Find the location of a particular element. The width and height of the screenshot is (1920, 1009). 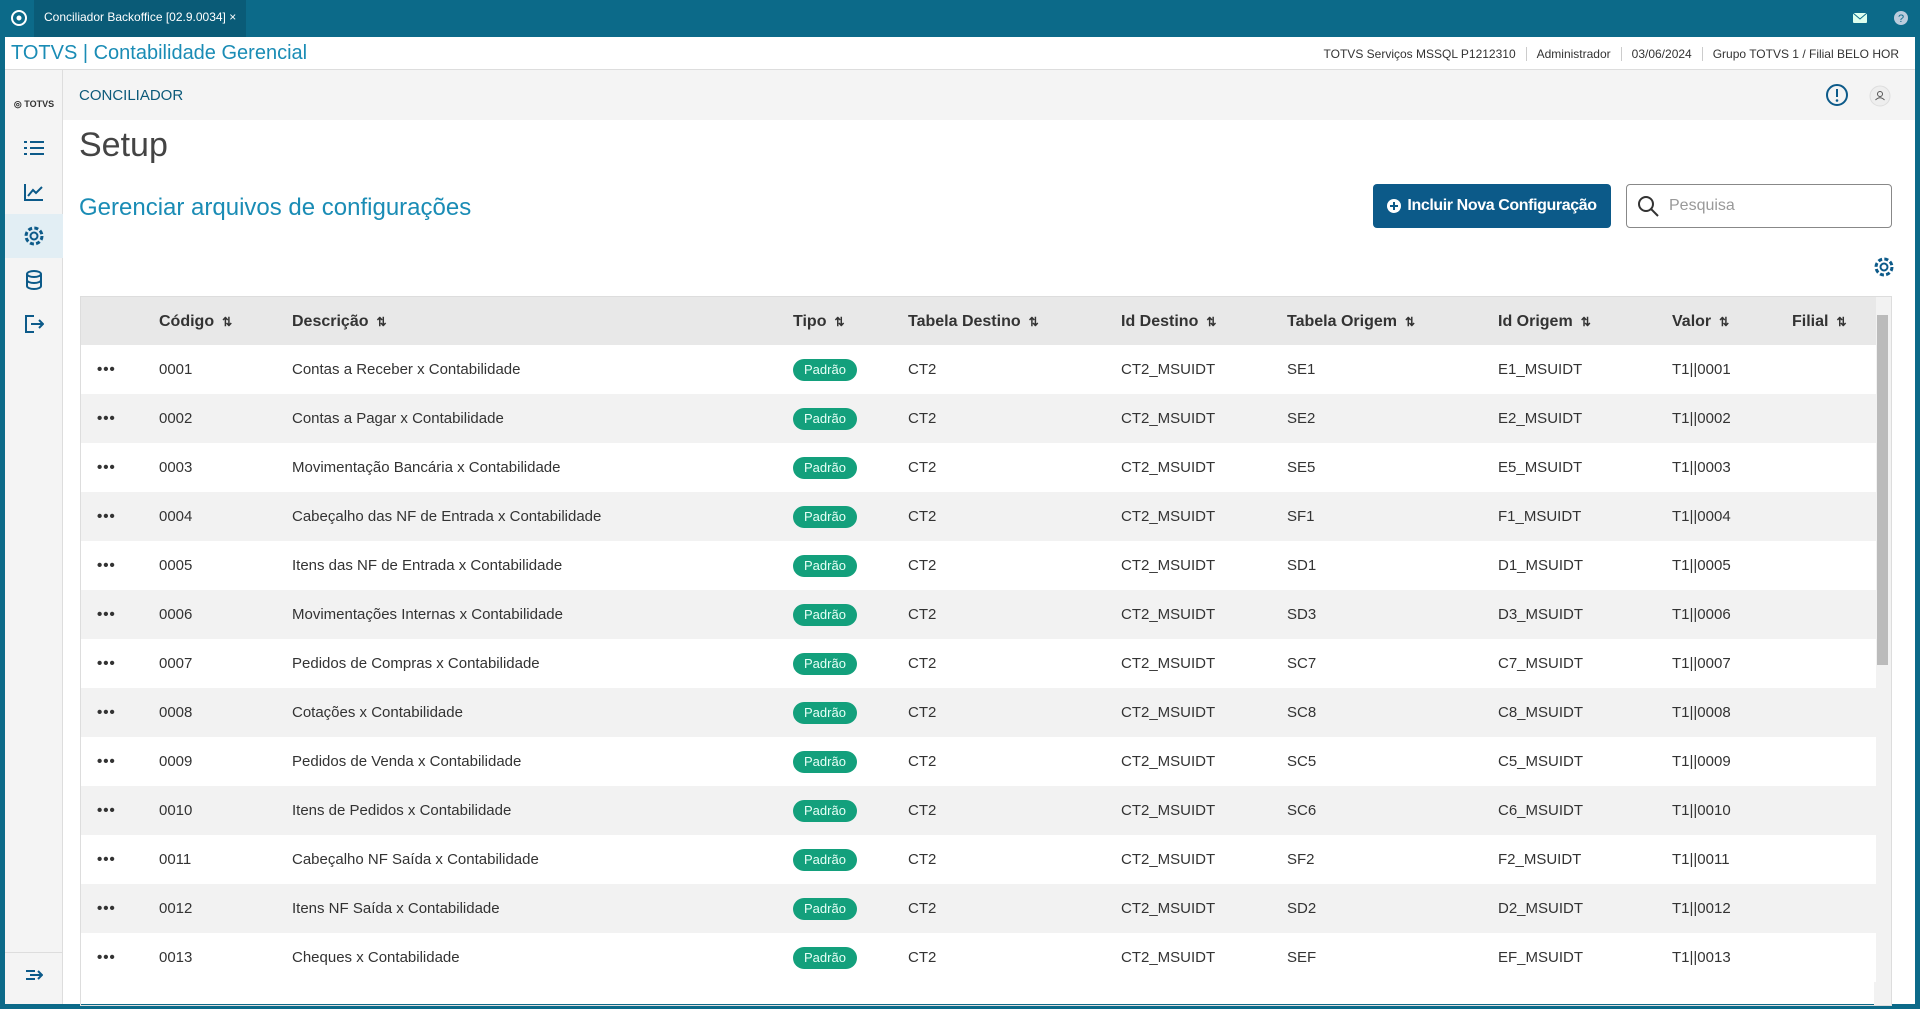

cell: T1||0003 is located at coordinates (1701, 467).